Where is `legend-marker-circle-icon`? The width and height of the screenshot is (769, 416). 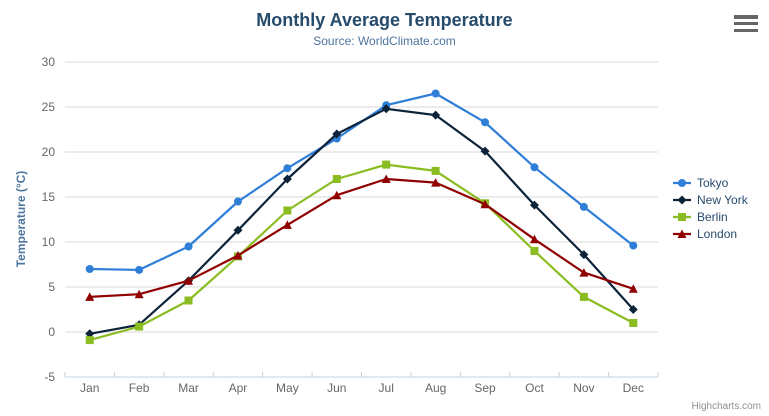 legend-marker-circle-icon is located at coordinates (682, 182).